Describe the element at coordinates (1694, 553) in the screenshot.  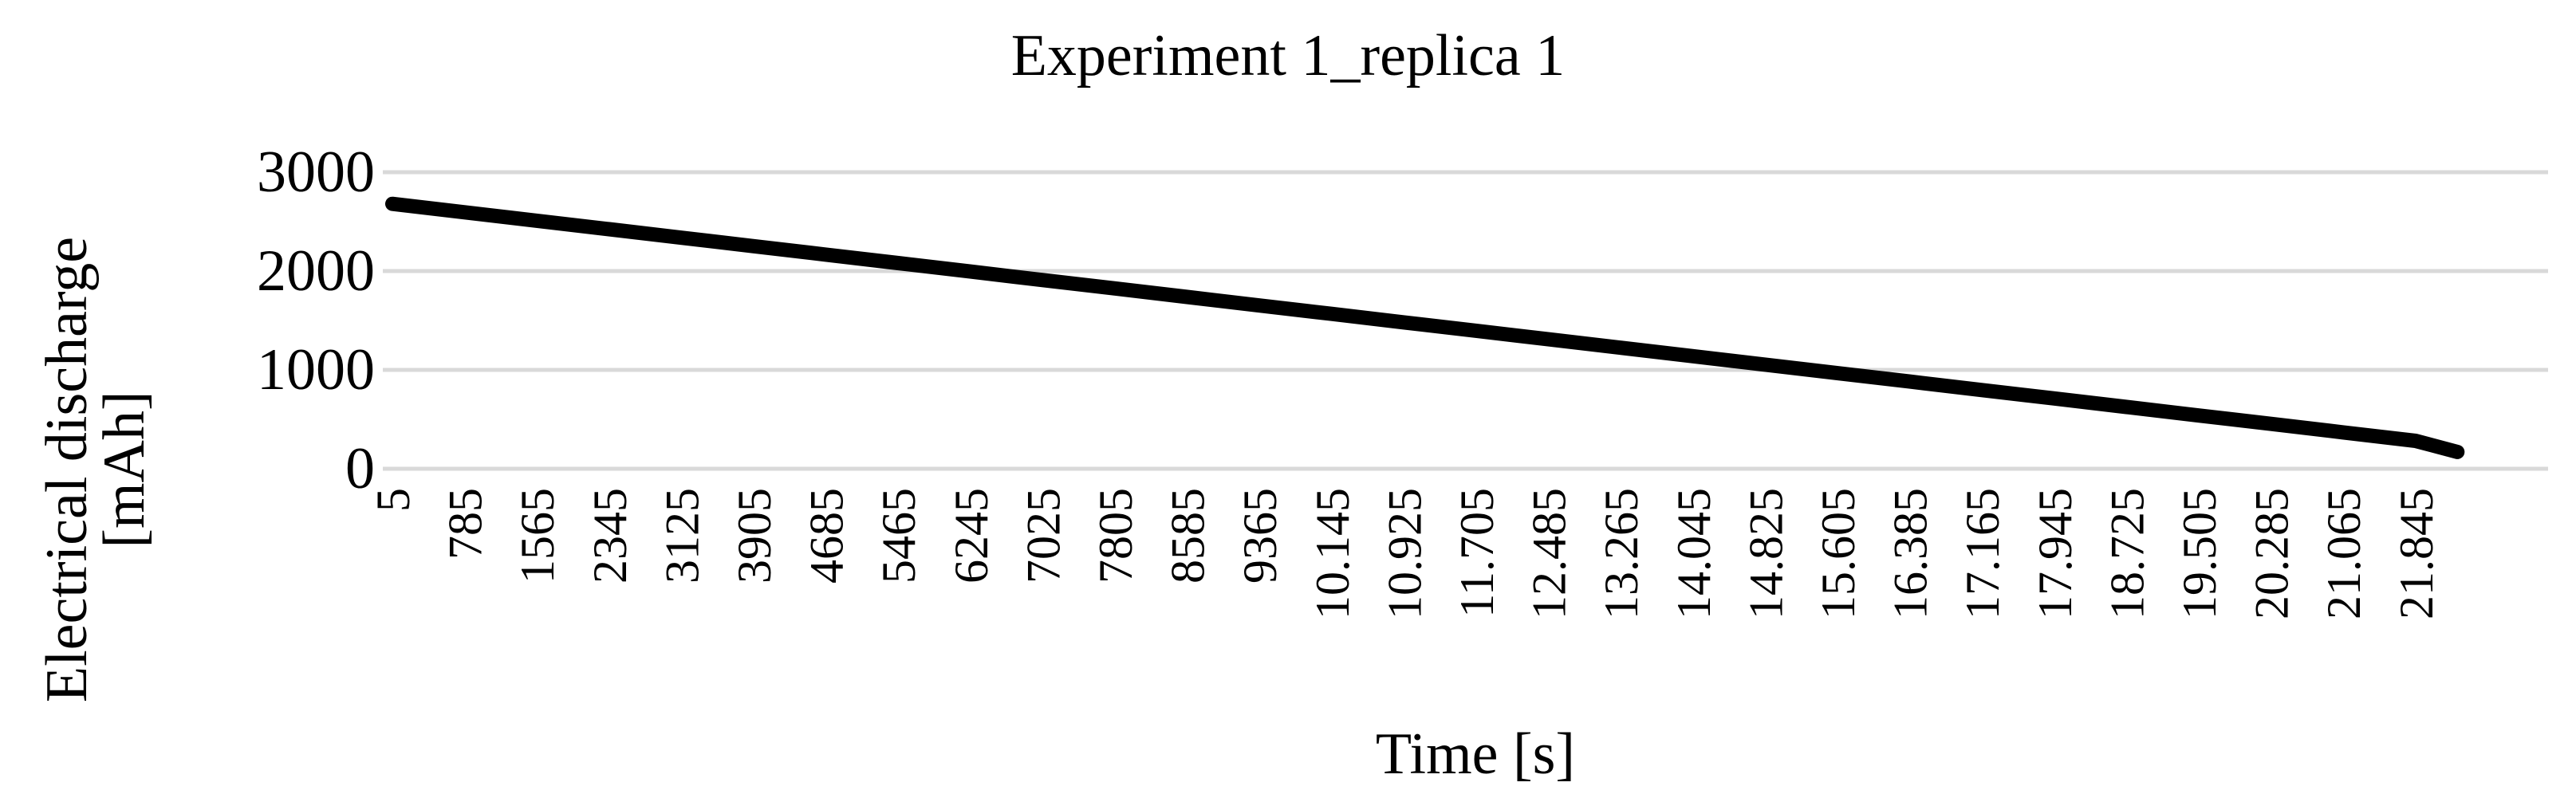
I see `x-tick-label: 14.045` at that location.